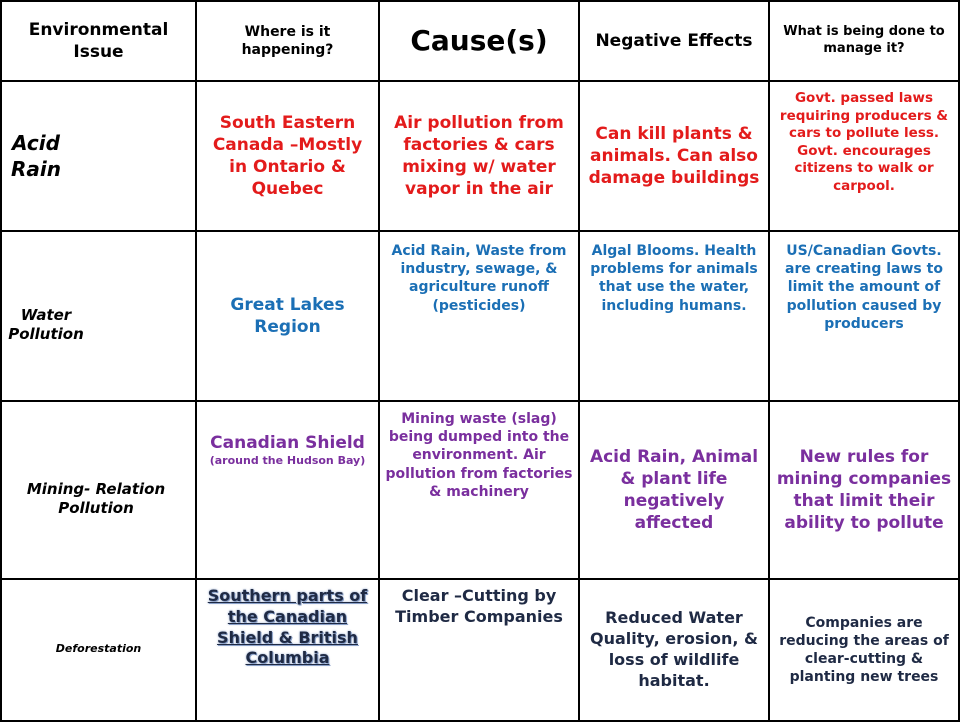 This screenshot has width=960, height=722. I want to click on where-cell: Canadian Shield (around the Hudson Bay), so click(287, 490).